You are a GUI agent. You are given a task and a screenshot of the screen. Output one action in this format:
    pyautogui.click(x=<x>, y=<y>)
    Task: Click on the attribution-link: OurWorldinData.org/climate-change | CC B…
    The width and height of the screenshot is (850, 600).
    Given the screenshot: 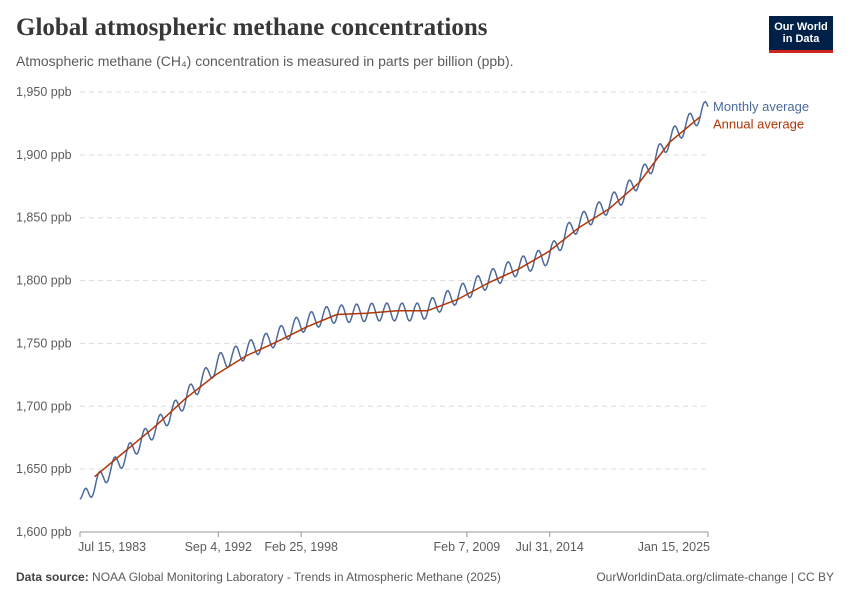 What is the action you would take?
    pyautogui.click(x=715, y=577)
    